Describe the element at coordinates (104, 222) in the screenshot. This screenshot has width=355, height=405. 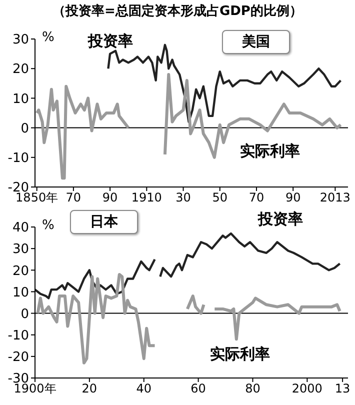
I see `chart-subtitle: 日本` at that location.